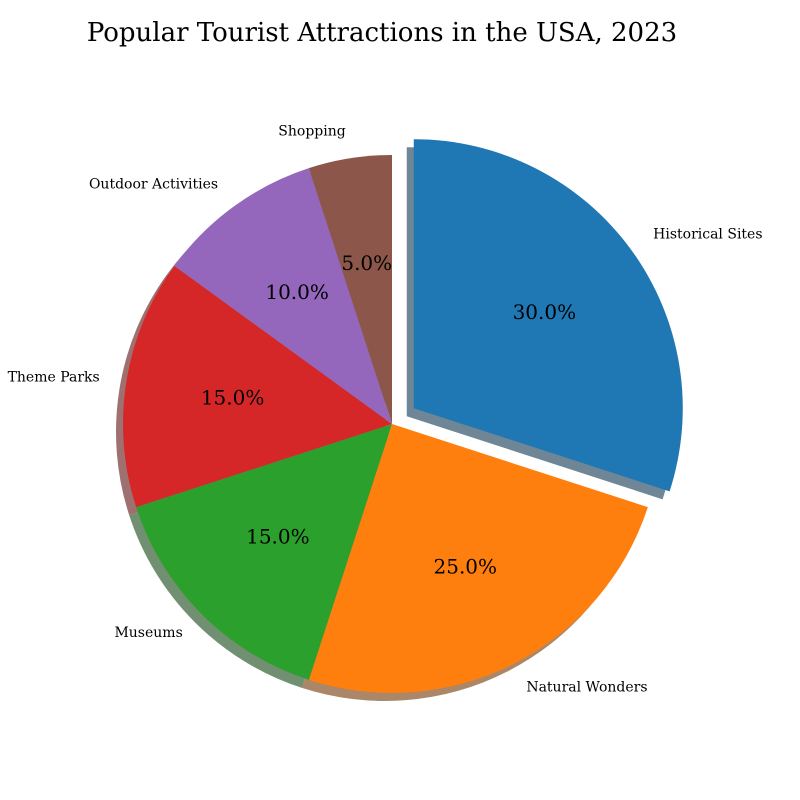 The width and height of the screenshot is (800, 800). I want to click on pie-slice-theme-parks, so click(258, 386).